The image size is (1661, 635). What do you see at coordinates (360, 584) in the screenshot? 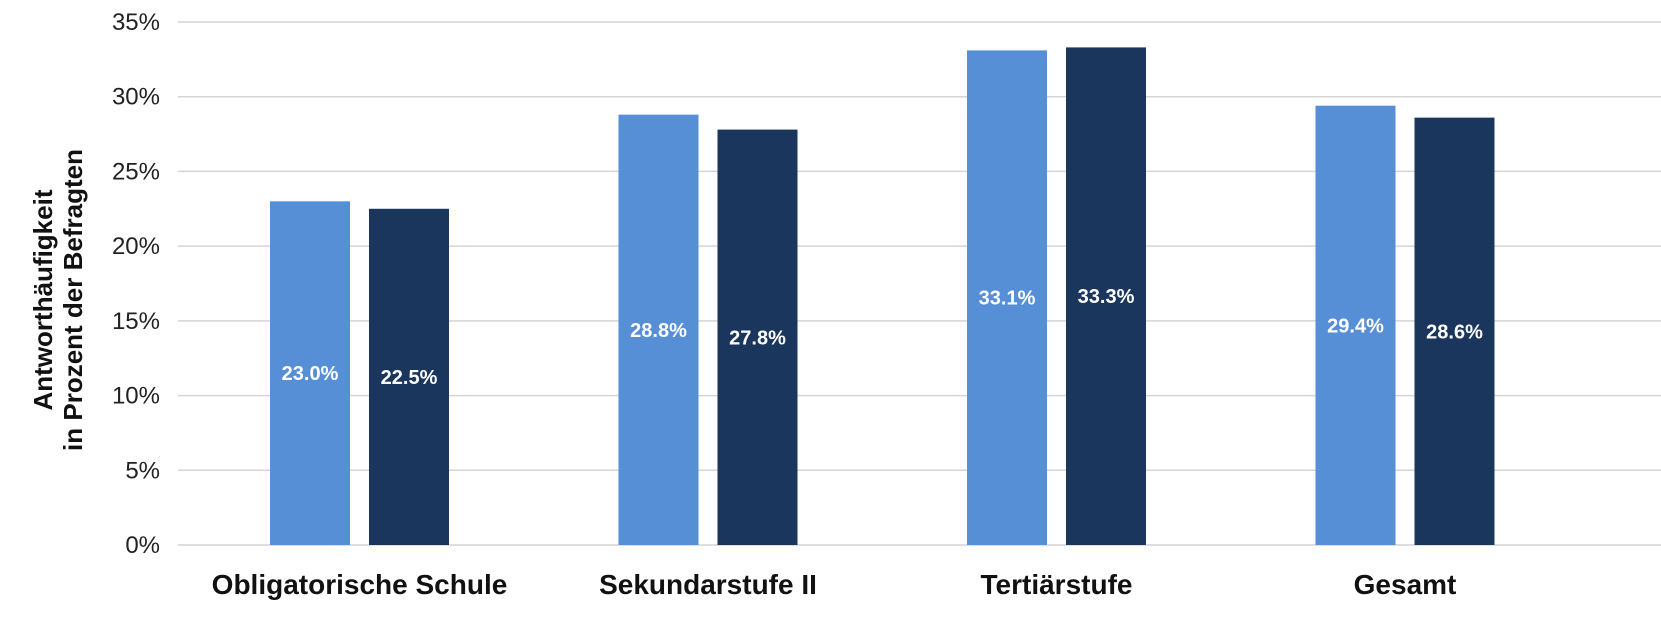
I see `x-category-label: Obligatorische Schule` at bounding box center [360, 584].